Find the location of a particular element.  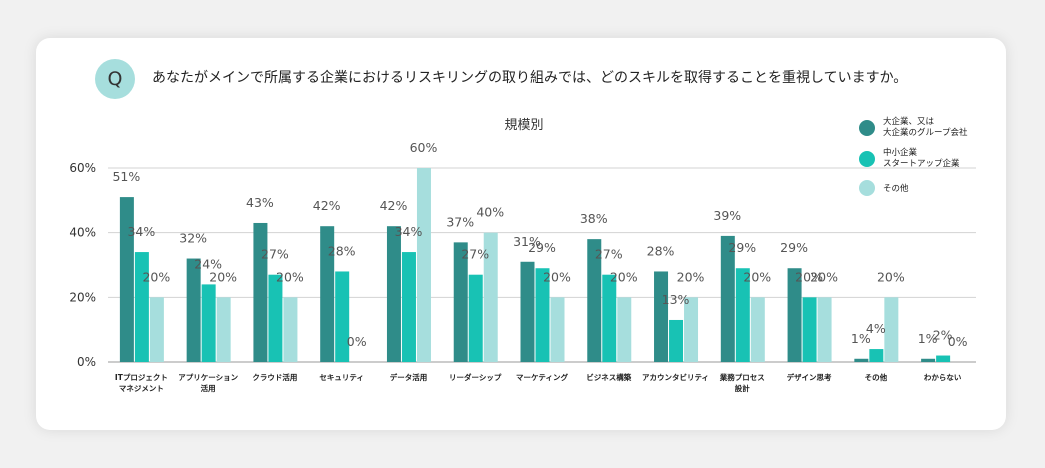

legend-label: 中小企業 is located at coordinates (900, 152).